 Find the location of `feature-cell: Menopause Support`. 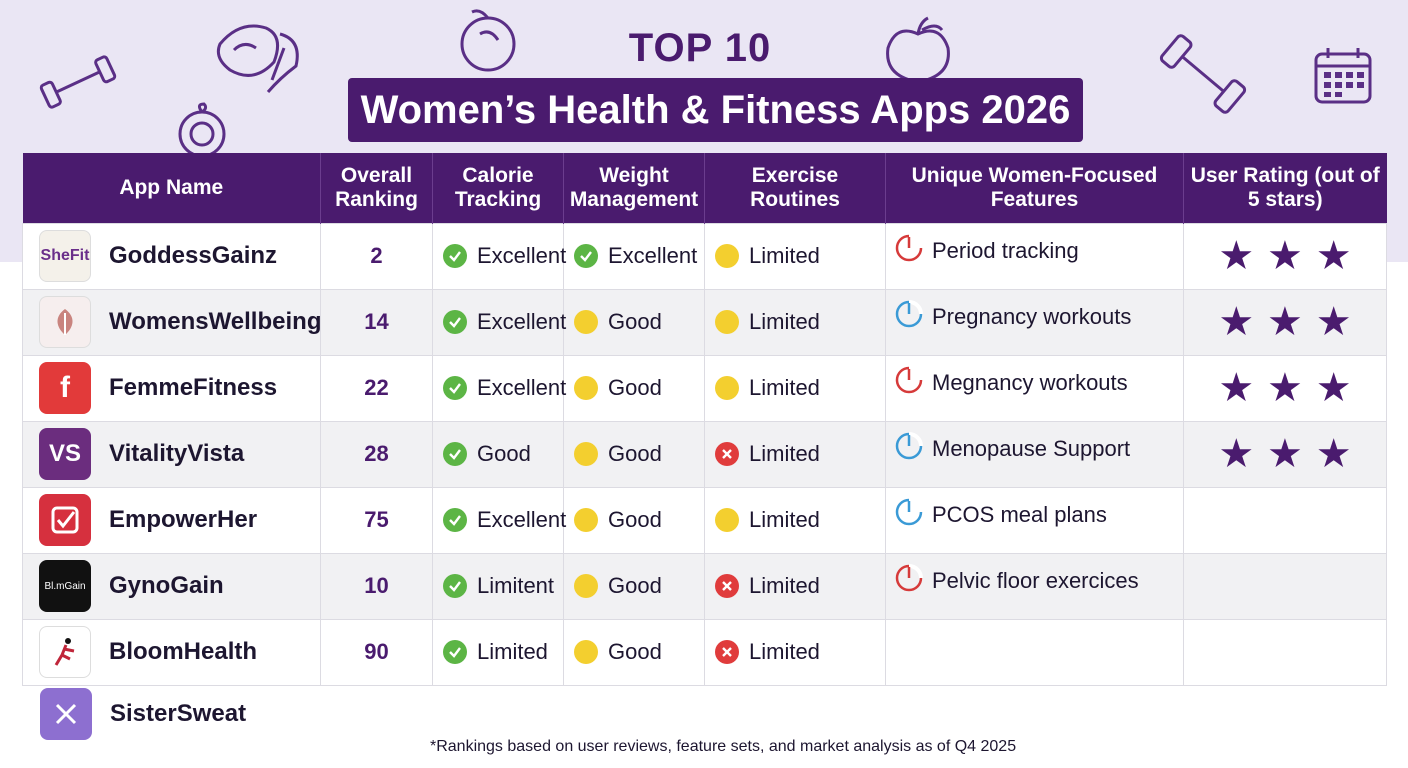

feature-cell: Menopause Support is located at coordinates (1034, 454).